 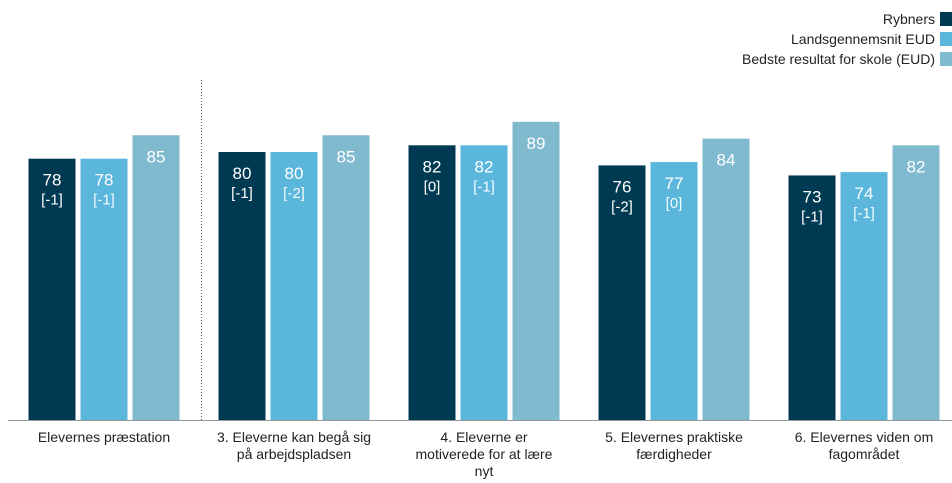 I want to click on bar-value-label: 84, so click(x=726, y=160).